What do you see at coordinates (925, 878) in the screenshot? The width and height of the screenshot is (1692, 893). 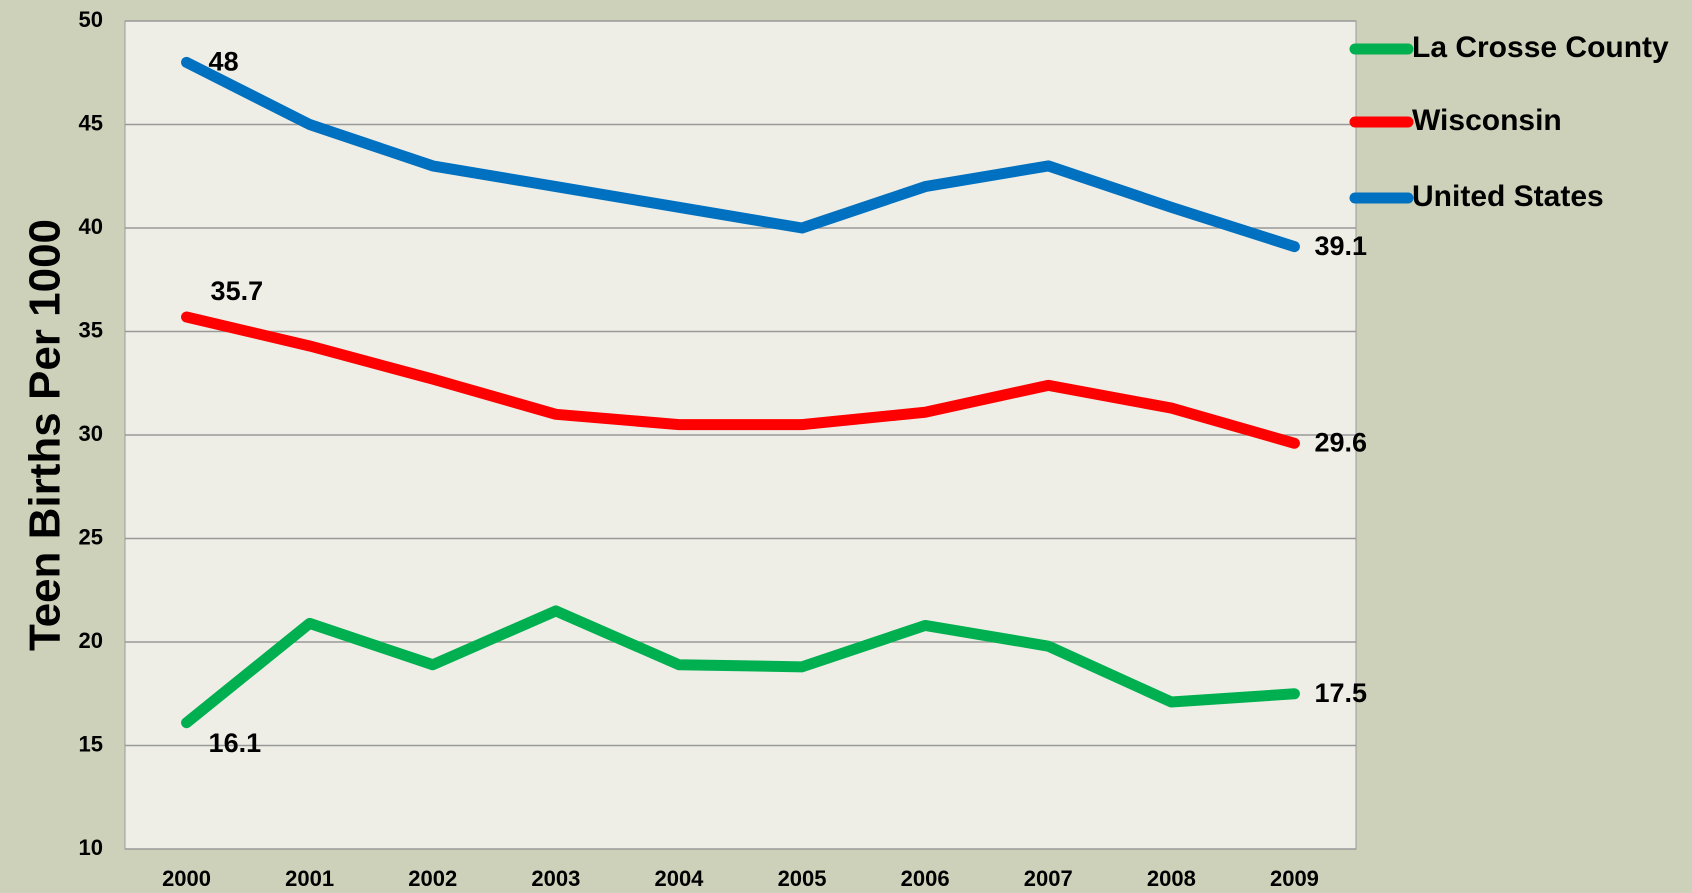 I see `x-tick-label: 2006` at bounding box center [925, 878].